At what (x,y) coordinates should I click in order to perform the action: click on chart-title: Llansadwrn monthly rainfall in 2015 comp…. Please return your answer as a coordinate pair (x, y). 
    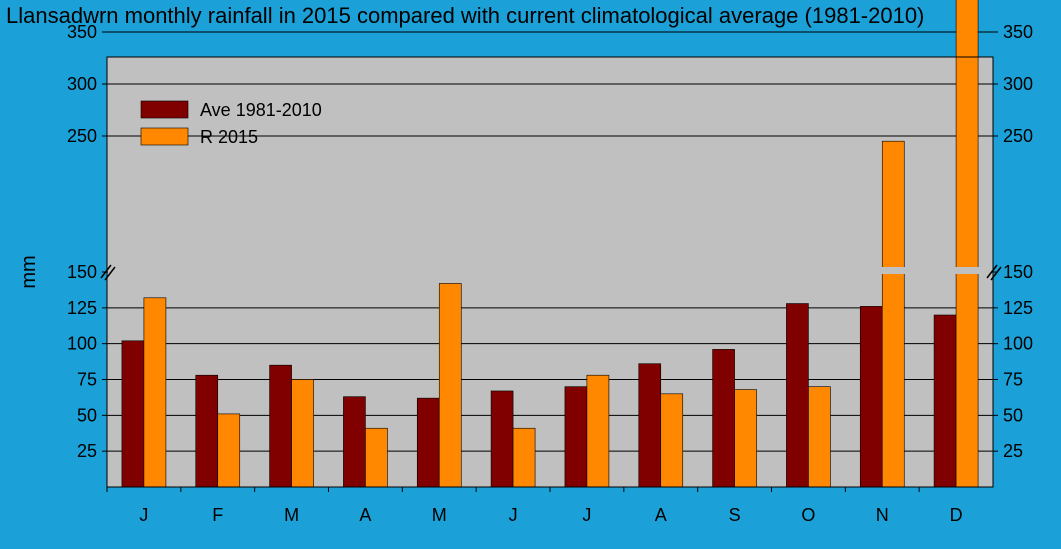
    Looking at the image, I should click on (465, 15).